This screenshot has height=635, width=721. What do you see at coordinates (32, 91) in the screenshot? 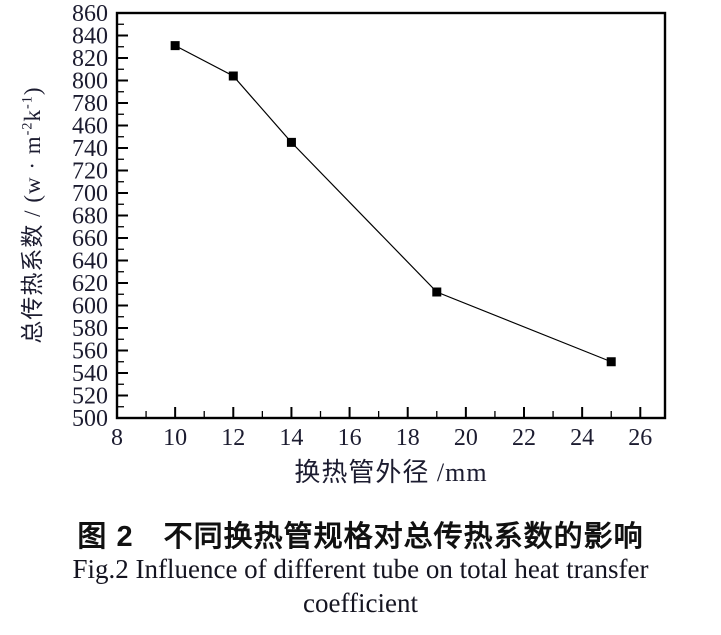
I see `y-axis-title-text: )` at bounding box center [32, 91].